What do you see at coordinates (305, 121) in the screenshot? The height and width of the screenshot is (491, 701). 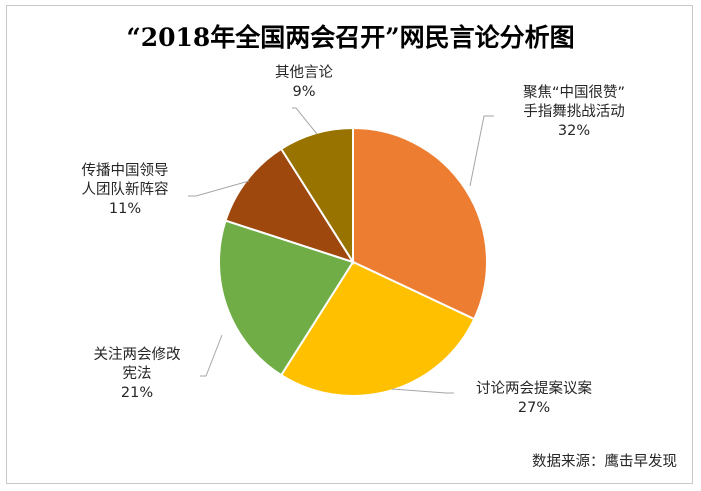 I see `leader-line-other` at bounding box center [305, 121].